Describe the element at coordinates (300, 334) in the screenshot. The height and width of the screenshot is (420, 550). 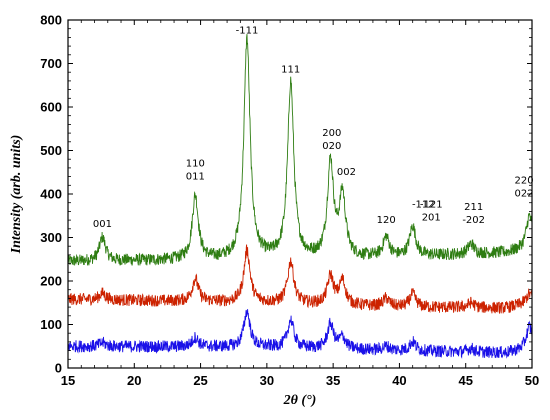
I see `series-3-line` at that location.